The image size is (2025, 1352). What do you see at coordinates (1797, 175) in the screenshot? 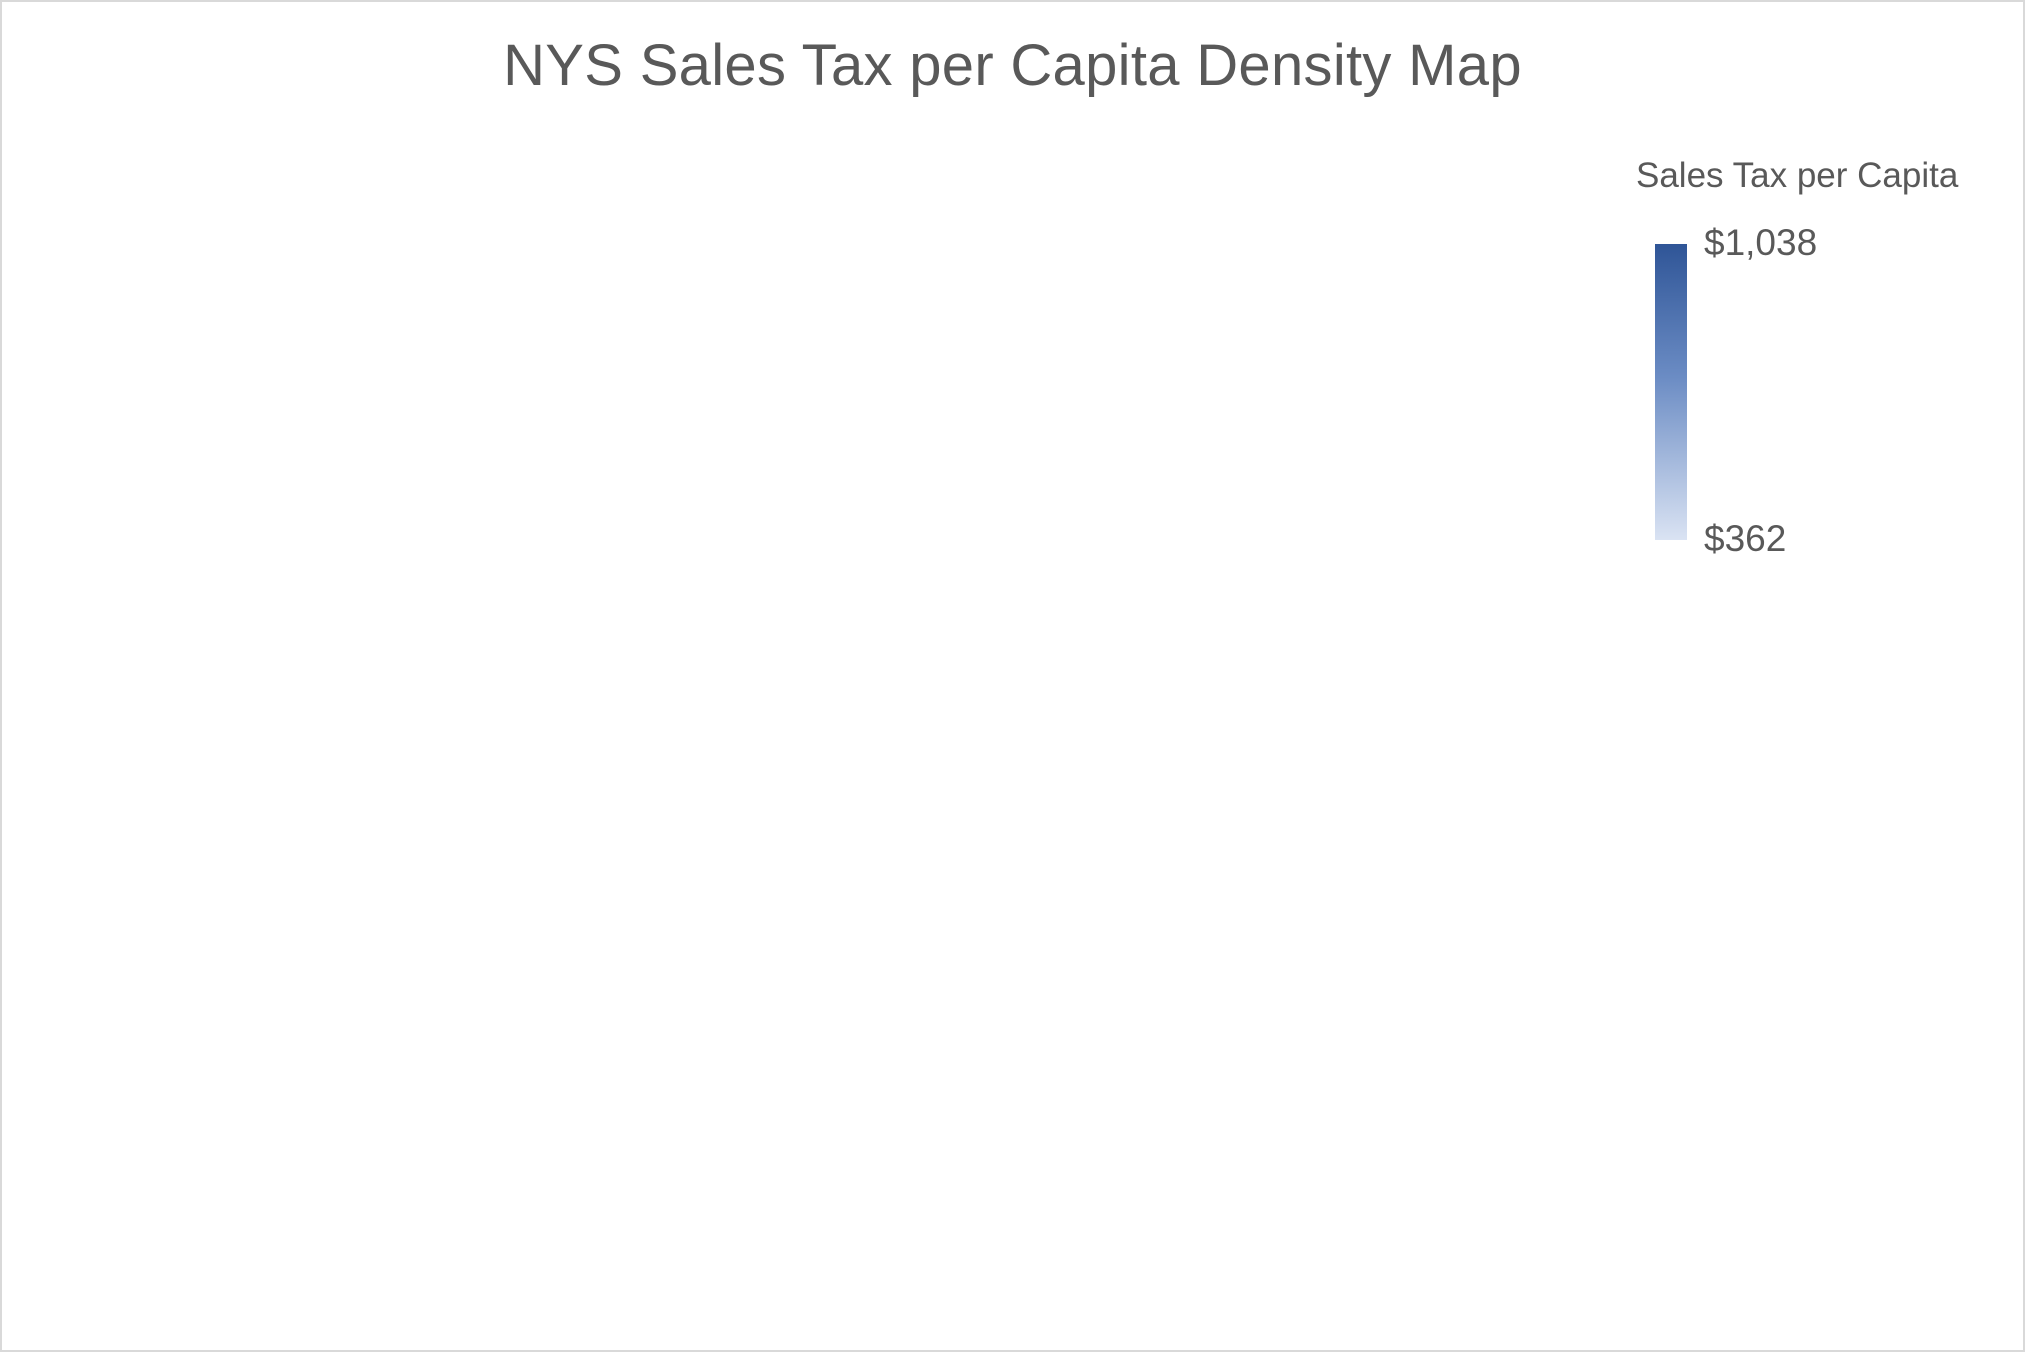
I see `legend-title: Sales Tax per Capita` at bounding box center [1797, 175].